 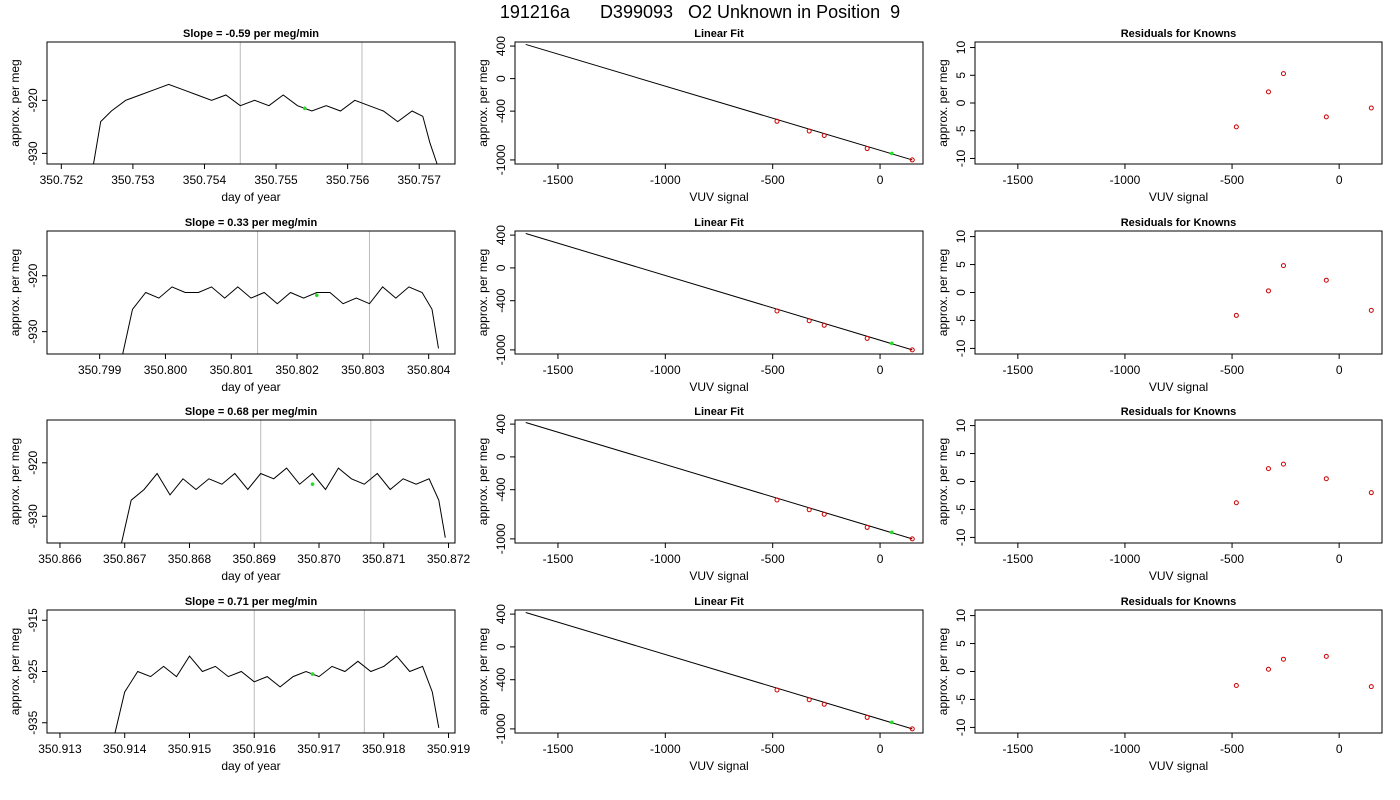 What do you see at coordinates (297, 370) in the screenshot?
I see `x-tick-label: 350.802` at bounding box center [297, 370].